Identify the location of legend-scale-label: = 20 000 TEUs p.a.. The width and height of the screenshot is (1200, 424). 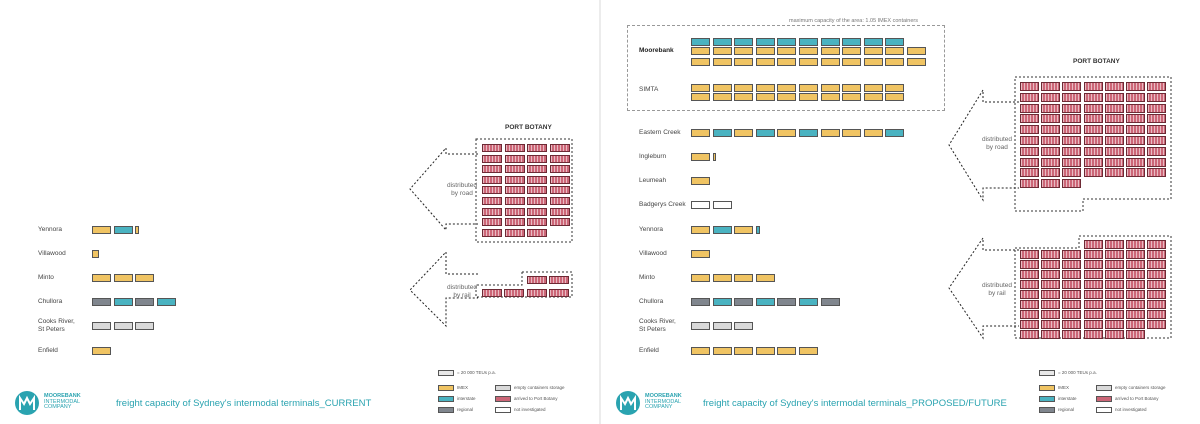
(476, 373).